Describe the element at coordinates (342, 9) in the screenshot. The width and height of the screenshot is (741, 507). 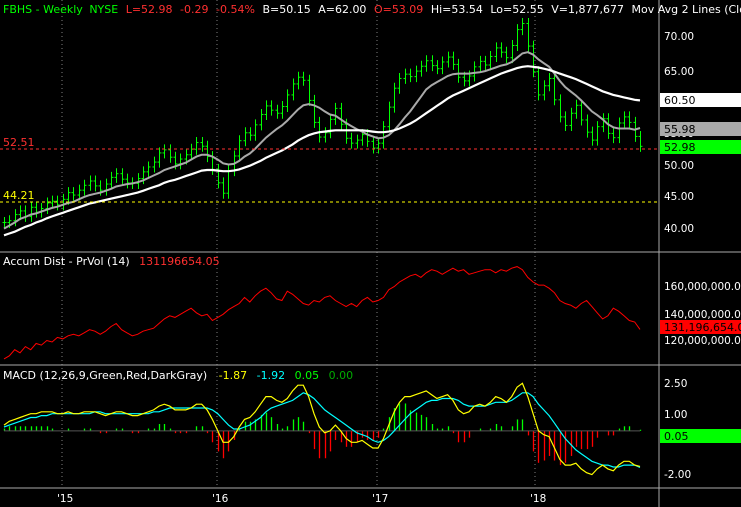
I see `ask: A=62.00` at that location.